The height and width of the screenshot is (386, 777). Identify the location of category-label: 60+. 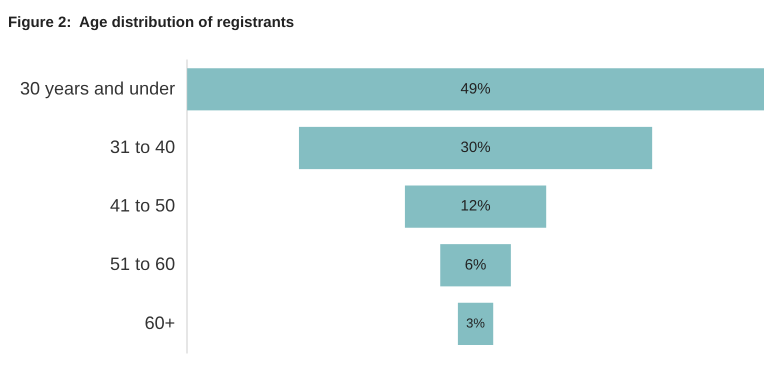
(160, 322).